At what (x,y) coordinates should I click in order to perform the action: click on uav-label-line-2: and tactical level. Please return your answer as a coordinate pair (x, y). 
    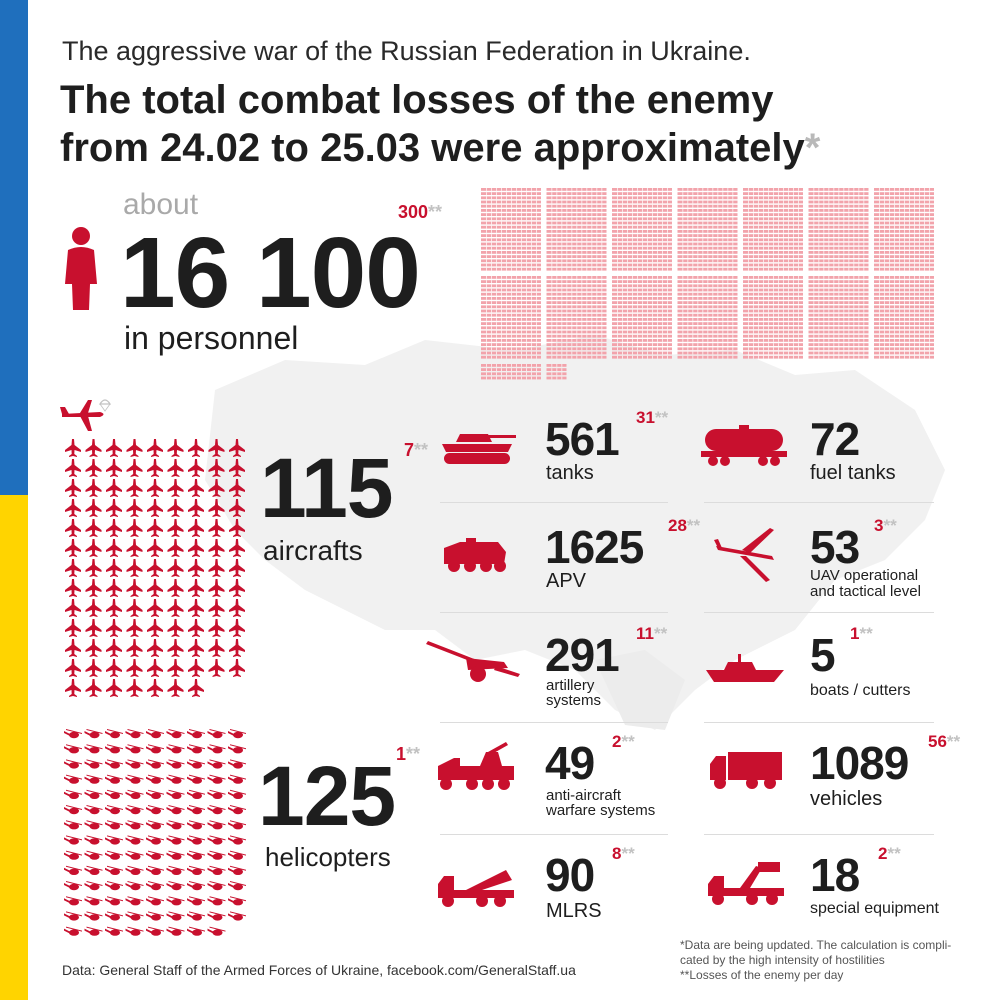
    Looking at the image, I should click on (865, 591).